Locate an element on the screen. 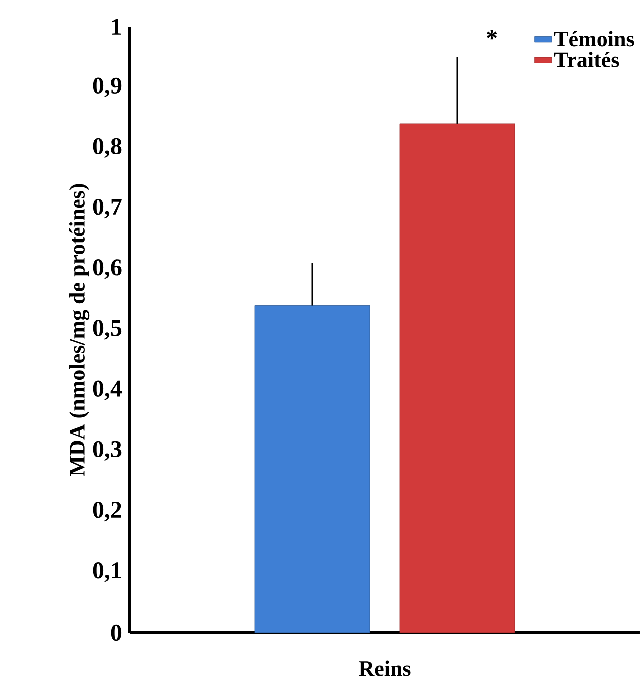 This screenshot has width=644, height=697. y-tick-label: 0,8 is located at coordinates (107, 148).